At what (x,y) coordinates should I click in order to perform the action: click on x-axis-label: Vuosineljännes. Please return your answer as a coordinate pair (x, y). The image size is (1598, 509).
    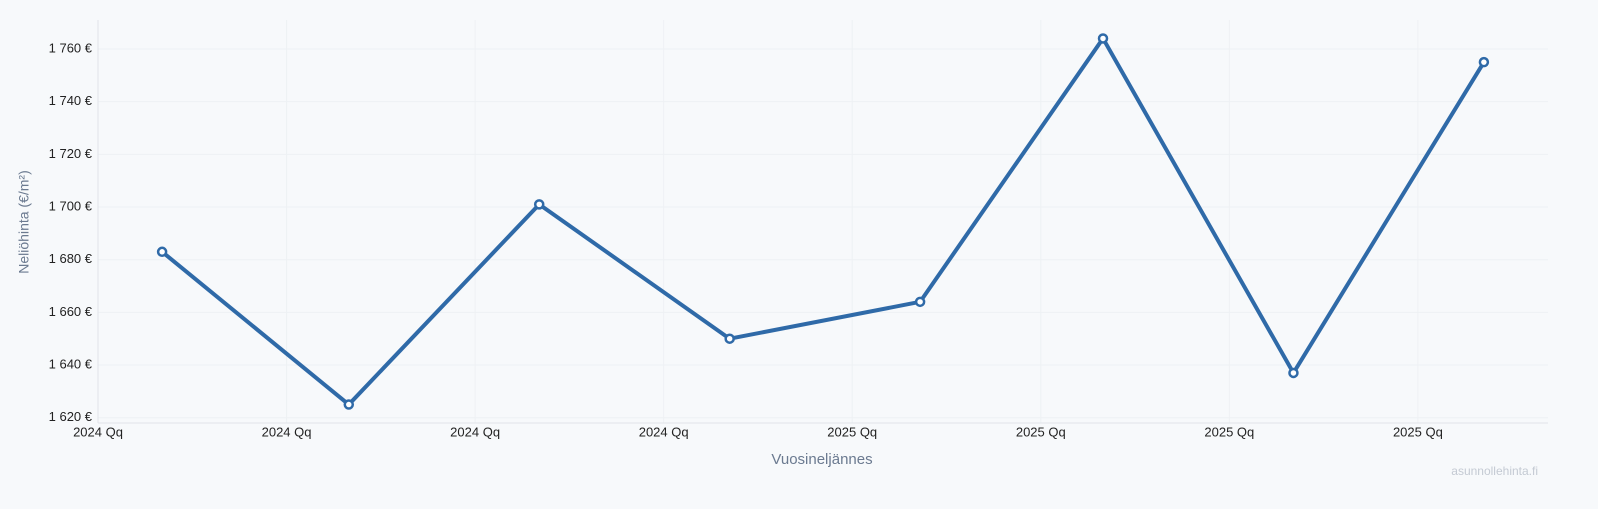
    Looking at the image, I should click on (821, 459).